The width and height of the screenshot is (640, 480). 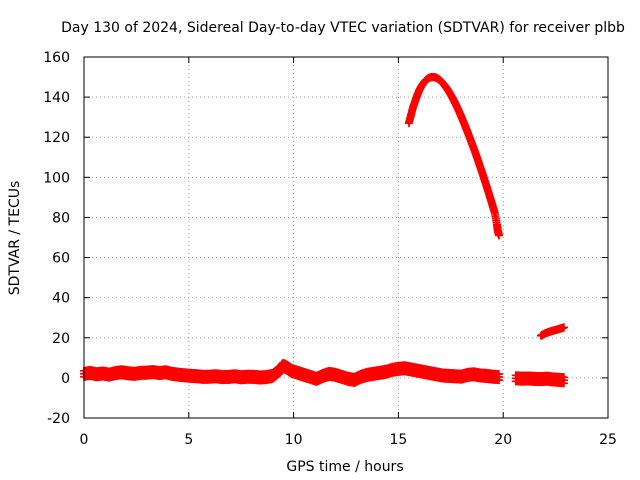 I want to click on x-tick-label: 20, so click(x=503, y=440).